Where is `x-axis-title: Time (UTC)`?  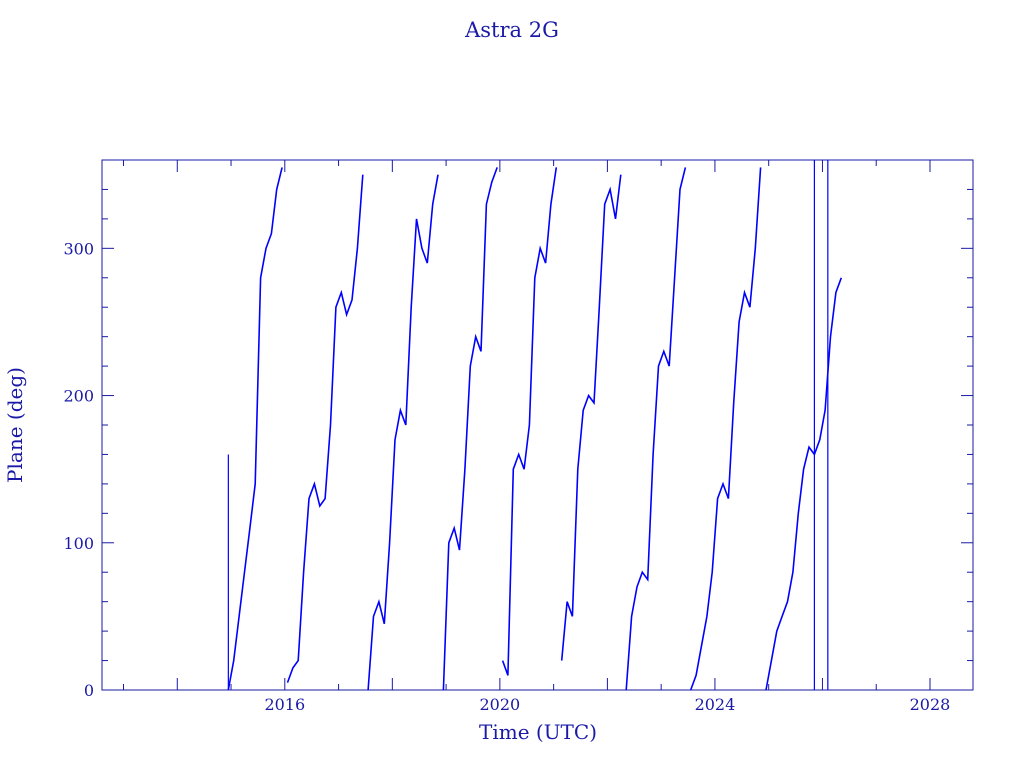 x-axis-title: Time (UTC) is located at coordinates (538, 732).